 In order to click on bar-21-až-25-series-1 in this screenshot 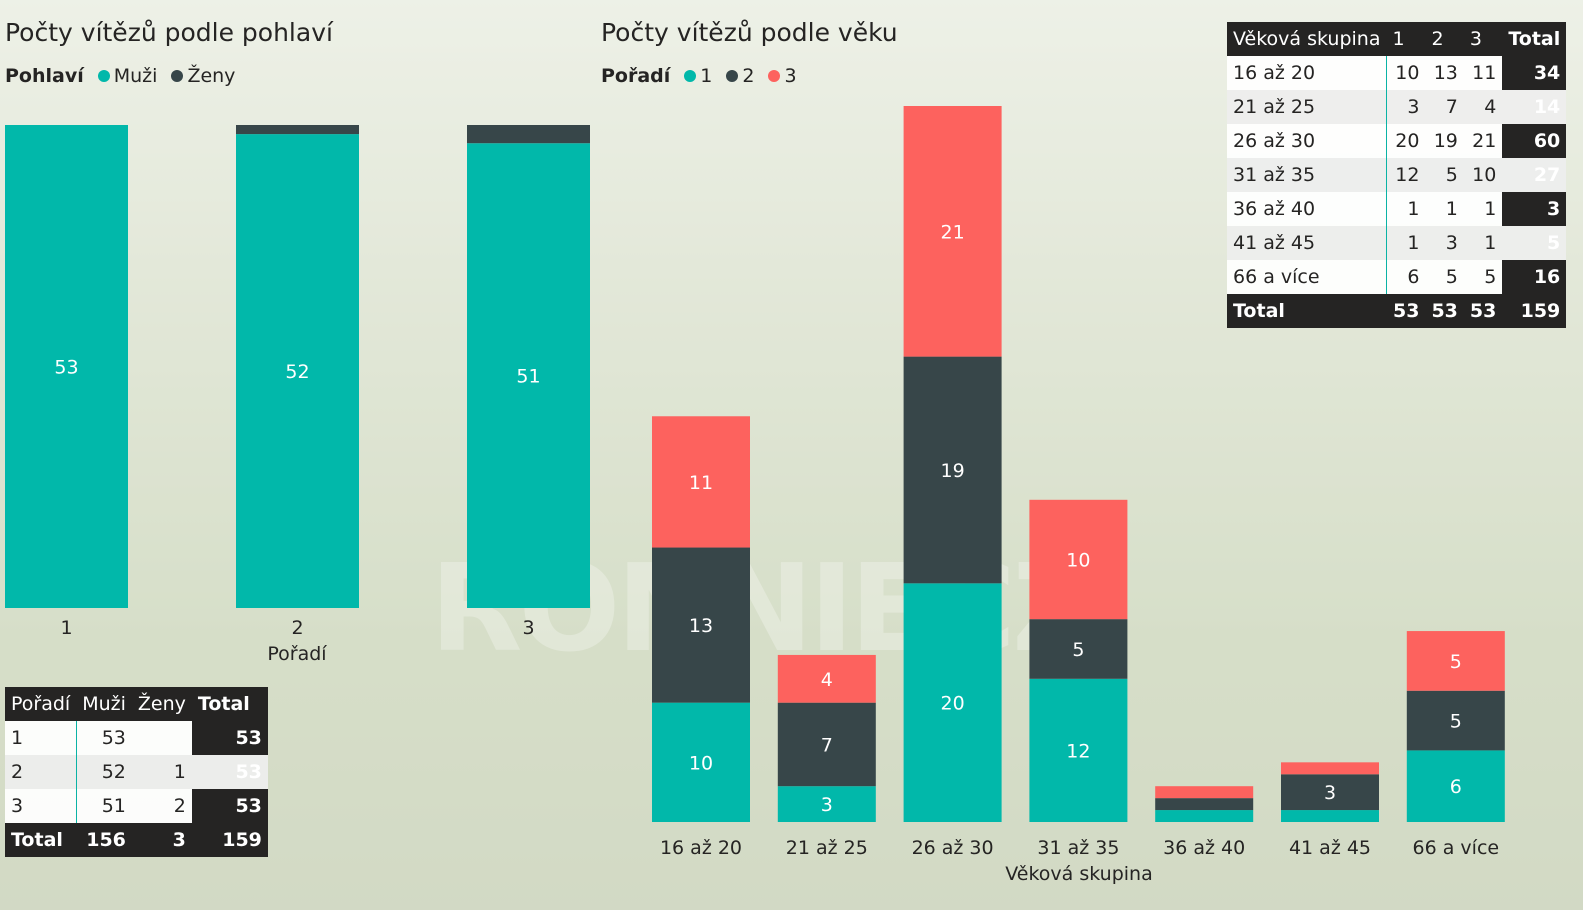, I will do `click(826, 804)`.